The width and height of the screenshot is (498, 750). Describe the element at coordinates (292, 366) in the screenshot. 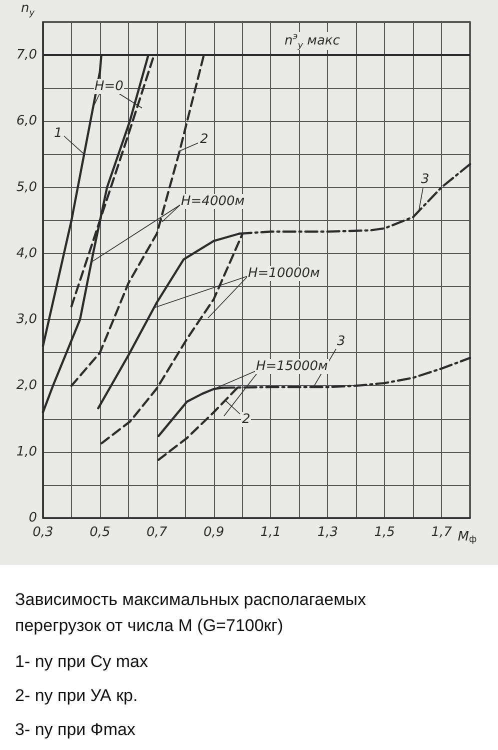

I see `annotation: H=15000м` at that location.